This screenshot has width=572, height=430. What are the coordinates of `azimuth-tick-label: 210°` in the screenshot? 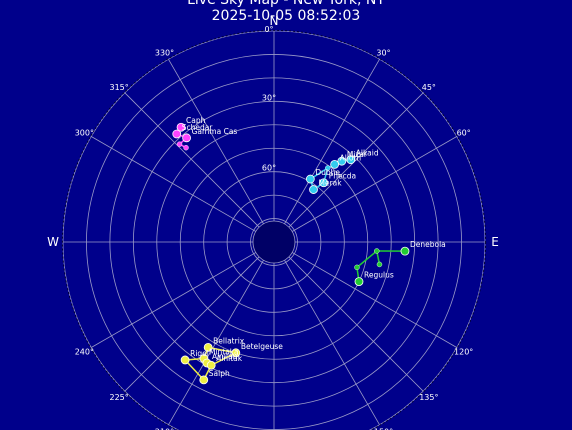 It's located at (164, 429).